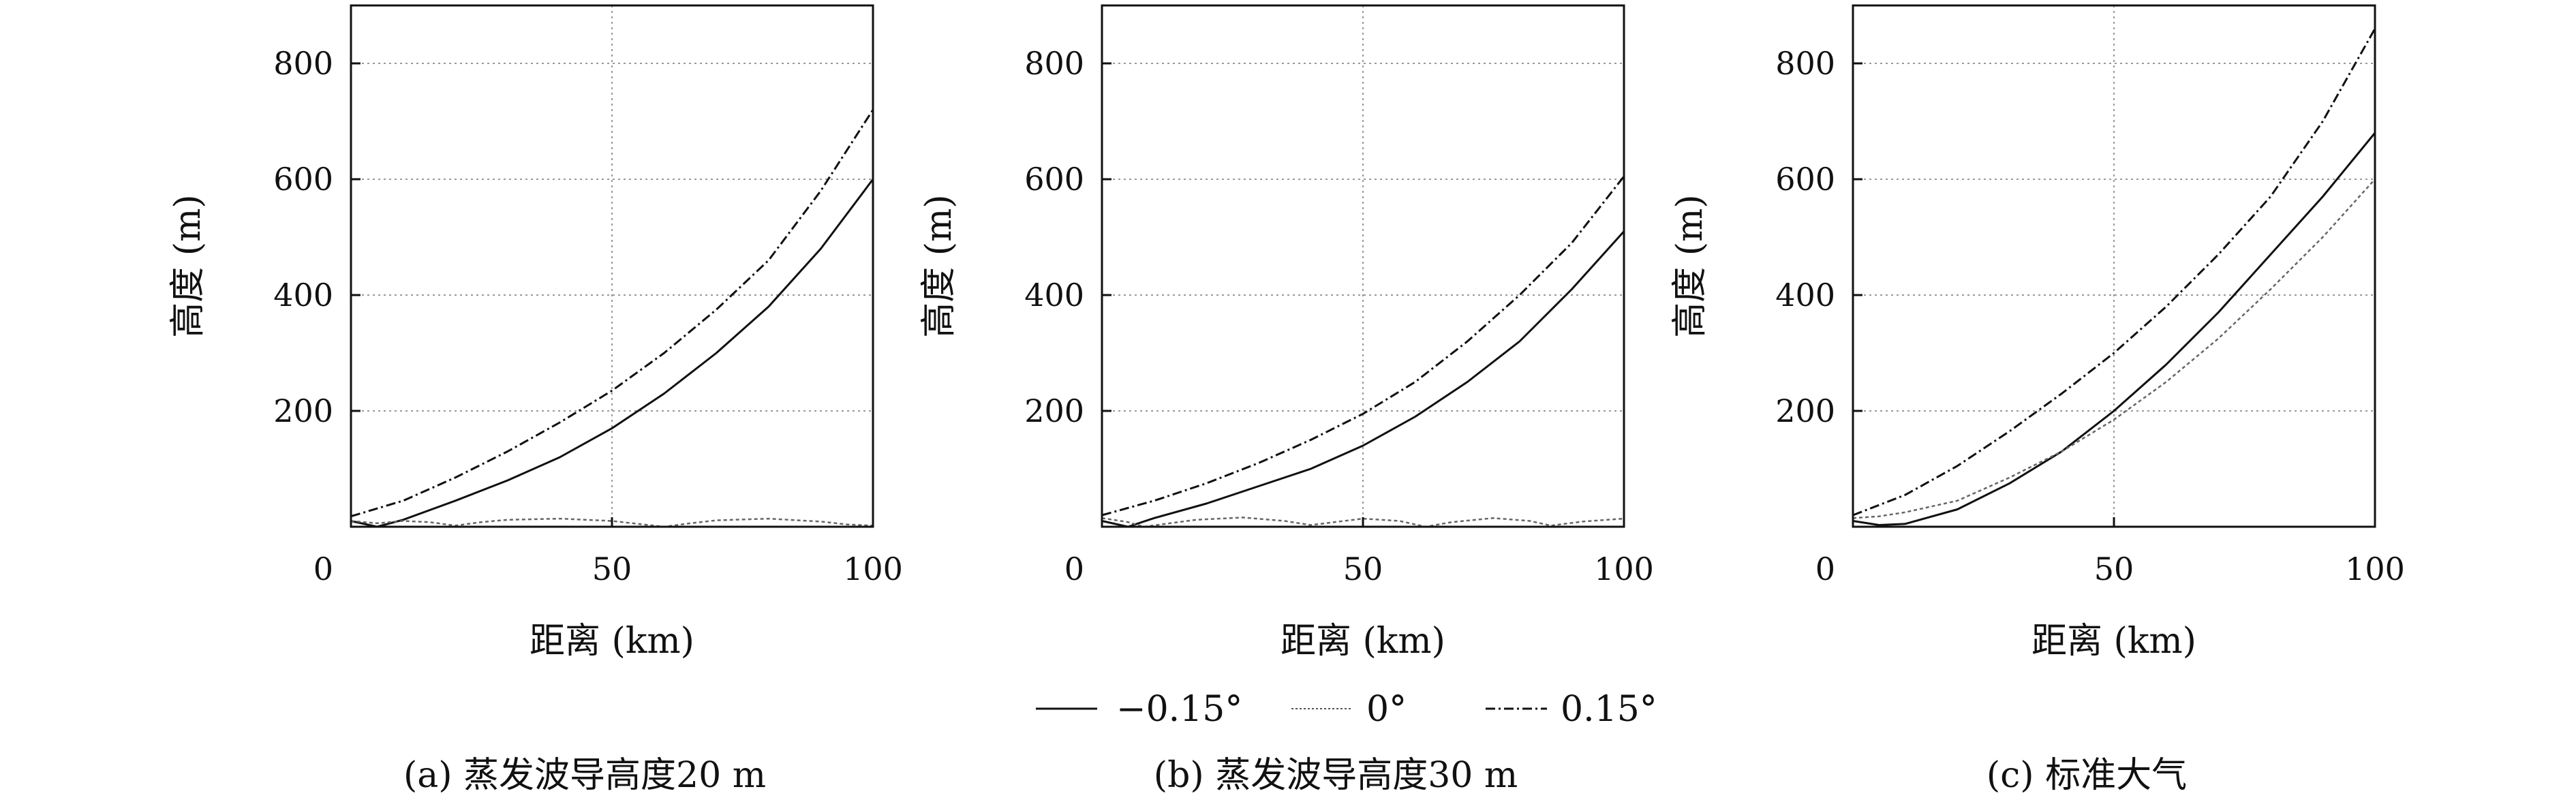 The image size is (2576, 800). Describe the element at coordinates (1346, 709) in the screenshot. I see `legend: −0.15° 0° 0.15°` at that location.